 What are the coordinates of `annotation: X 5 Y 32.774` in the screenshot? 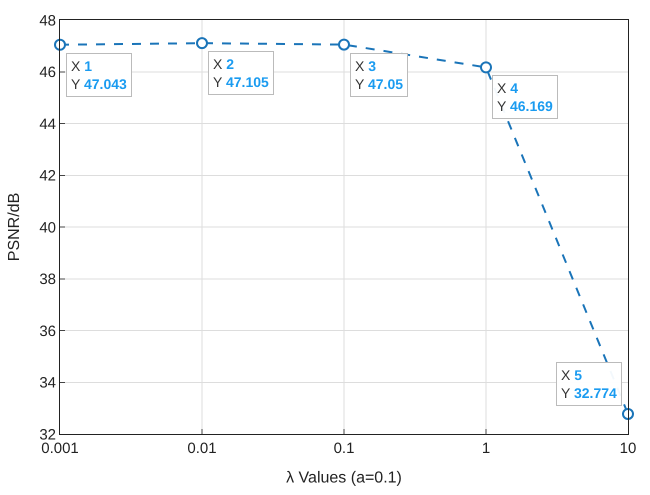 It's located at (589, 384).